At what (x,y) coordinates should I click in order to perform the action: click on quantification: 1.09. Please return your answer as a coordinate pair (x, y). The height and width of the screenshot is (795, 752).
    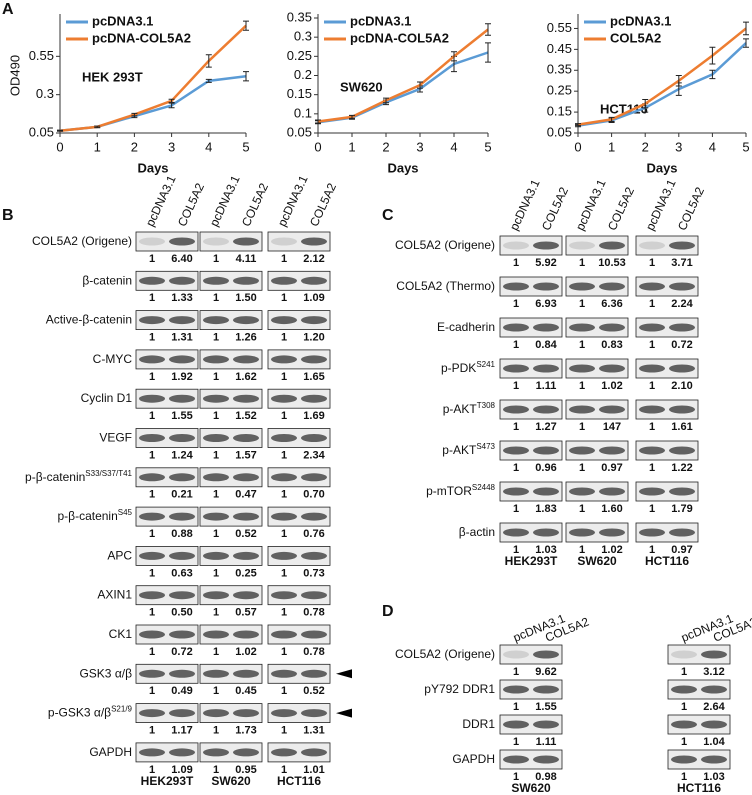
    Looking at the image, I should click on (181, 770).